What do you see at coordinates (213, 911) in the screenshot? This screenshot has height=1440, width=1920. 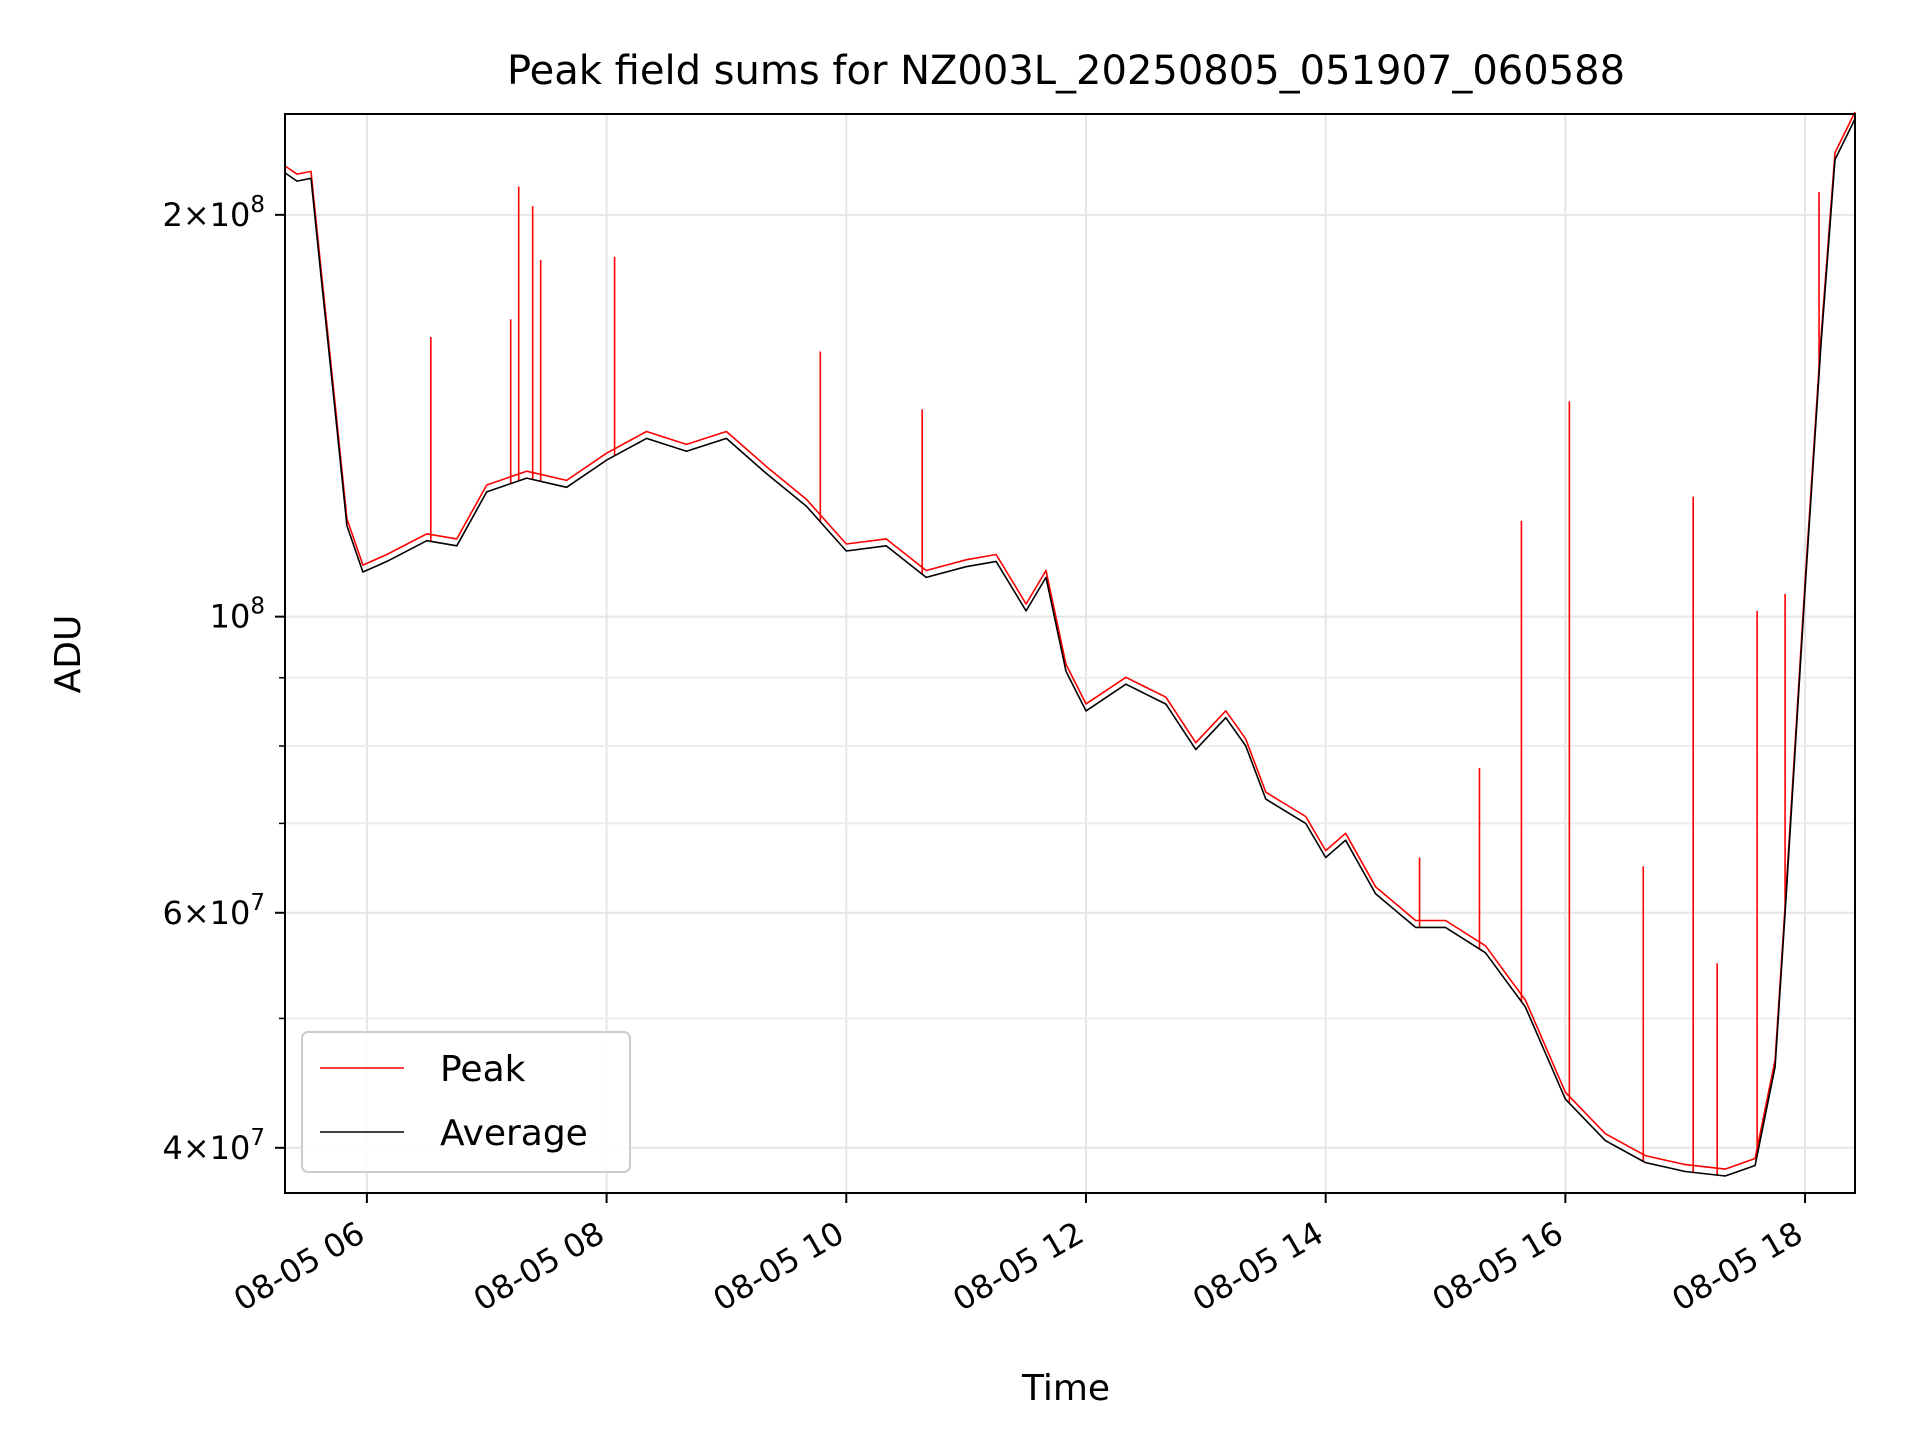 I see `y-tick-label: 6×107` at bounding box center [213, 911].